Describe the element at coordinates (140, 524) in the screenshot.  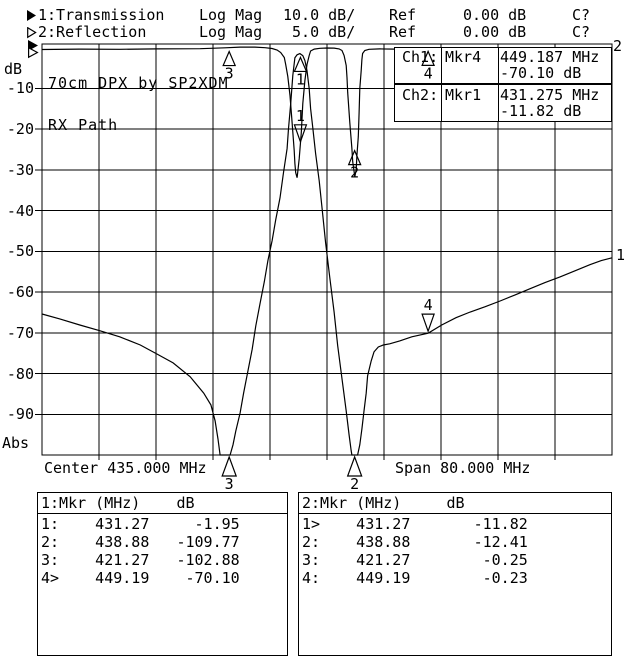
I see `marker-table-ch1-row: 1: 431.27 -1.95` at that location.